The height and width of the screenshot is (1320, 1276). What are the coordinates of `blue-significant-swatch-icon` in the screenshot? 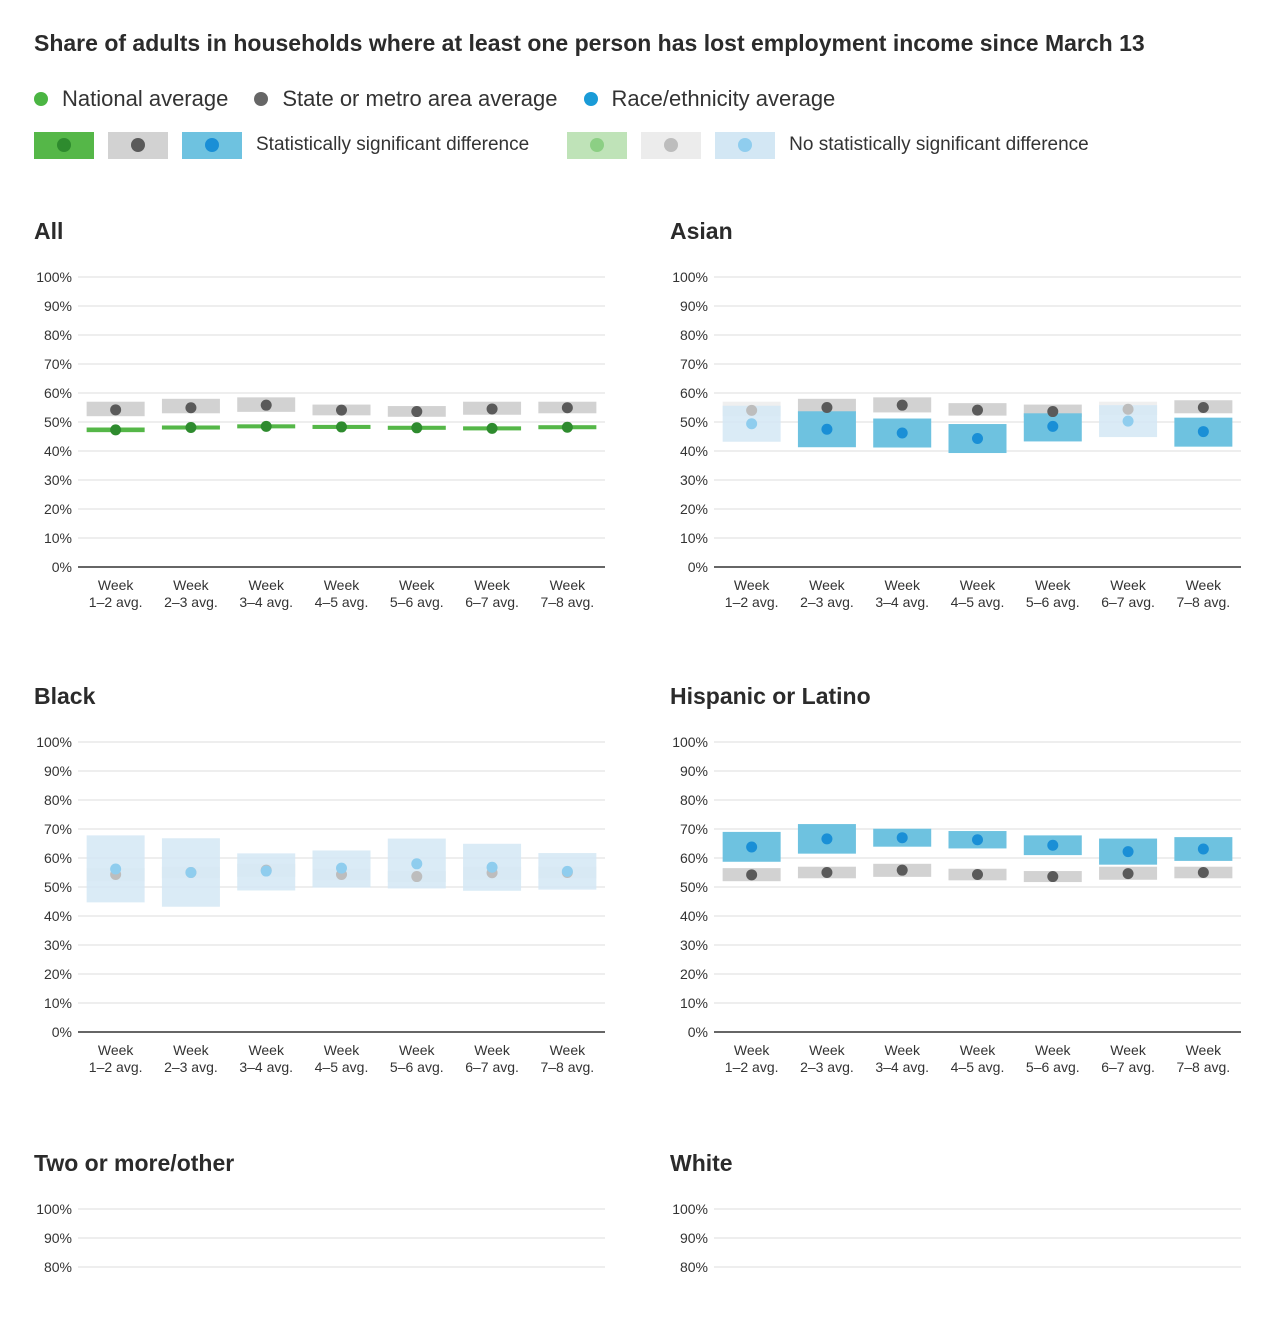 It's located at (212, 145).